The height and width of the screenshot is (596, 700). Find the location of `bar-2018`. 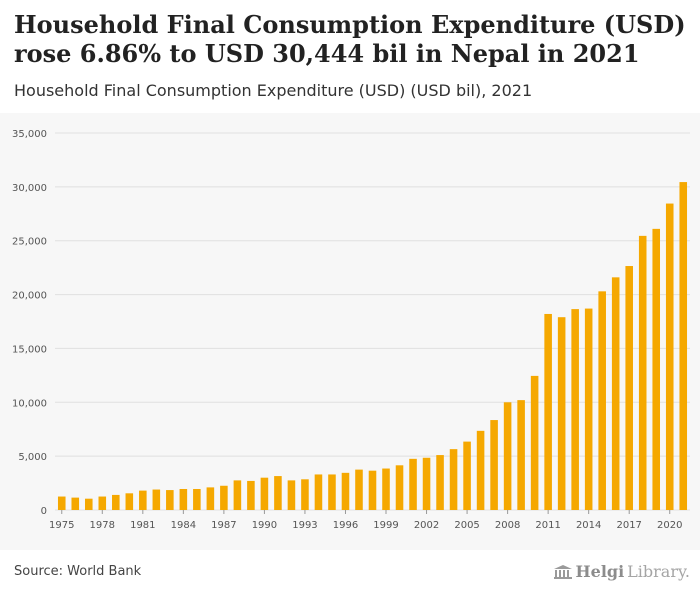

bar-2018 is located at coordinates (642, 373).